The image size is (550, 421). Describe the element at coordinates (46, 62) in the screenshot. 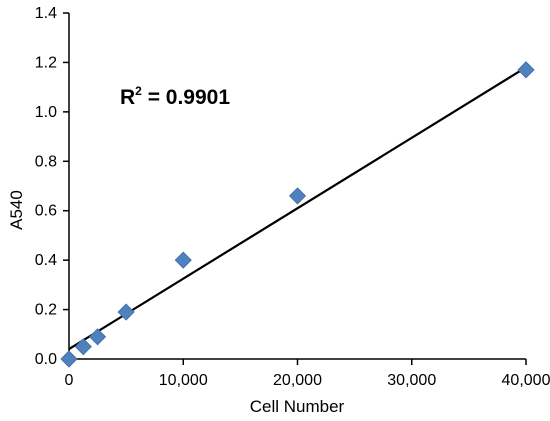

I see `y-tick-label: 1.2` at that location.